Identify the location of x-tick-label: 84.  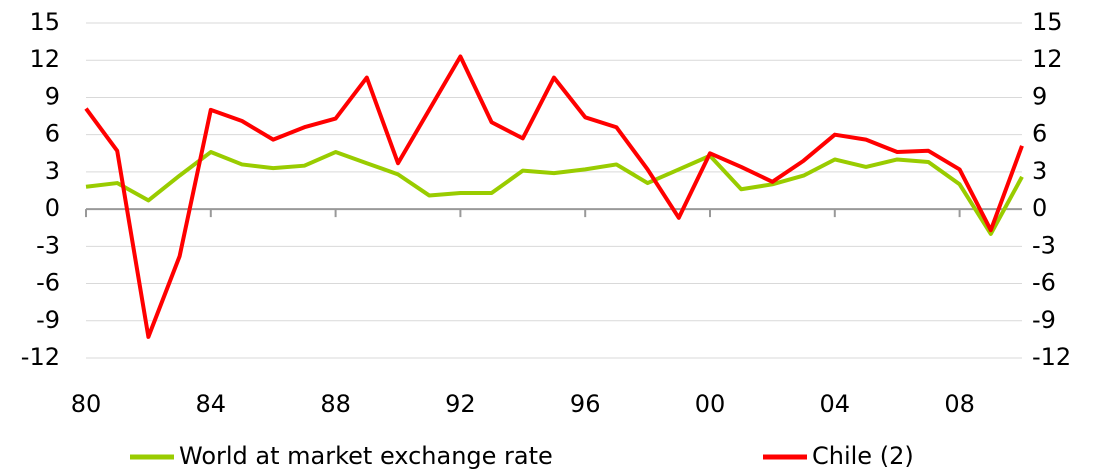
(211, 404).